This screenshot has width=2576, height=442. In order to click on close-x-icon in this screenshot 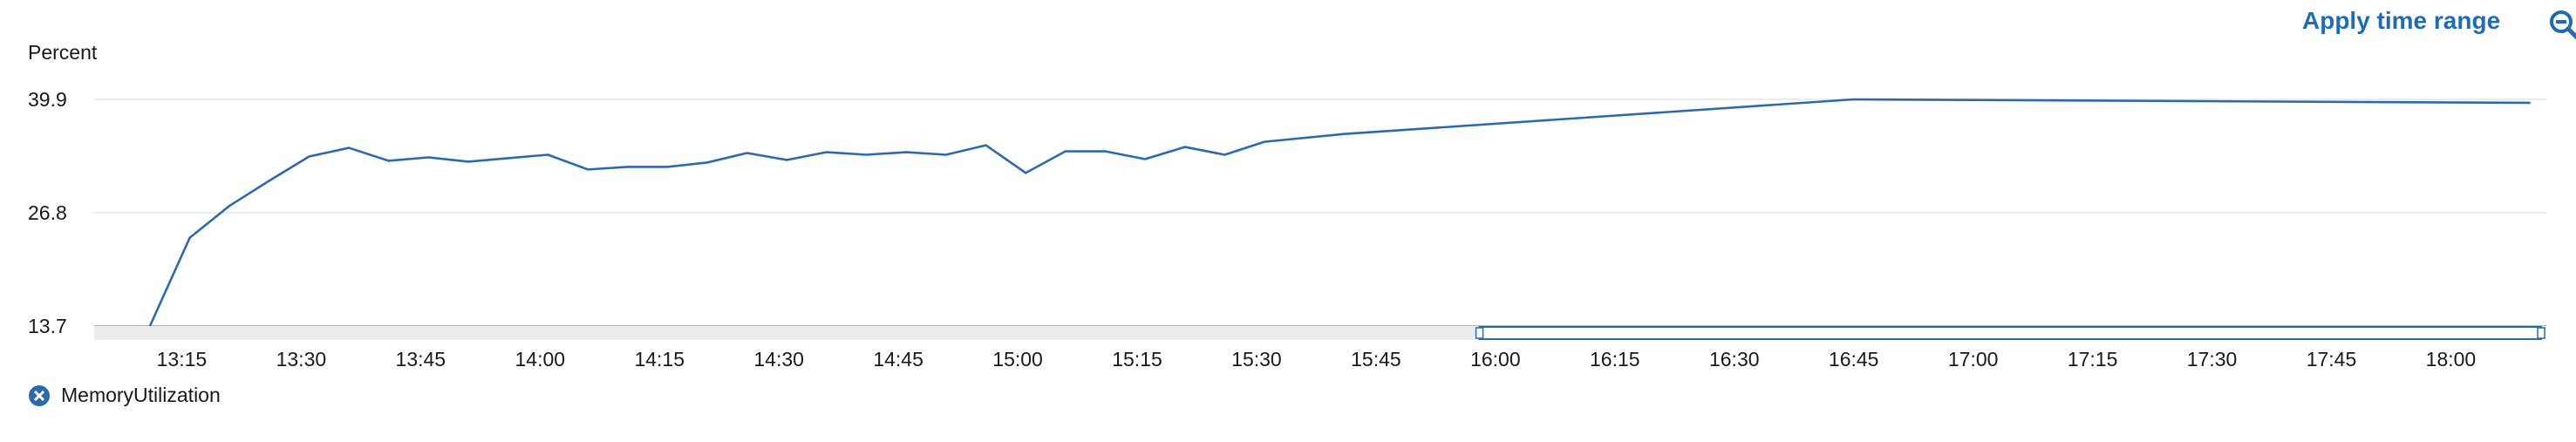, I will do `click(39, 395)`.